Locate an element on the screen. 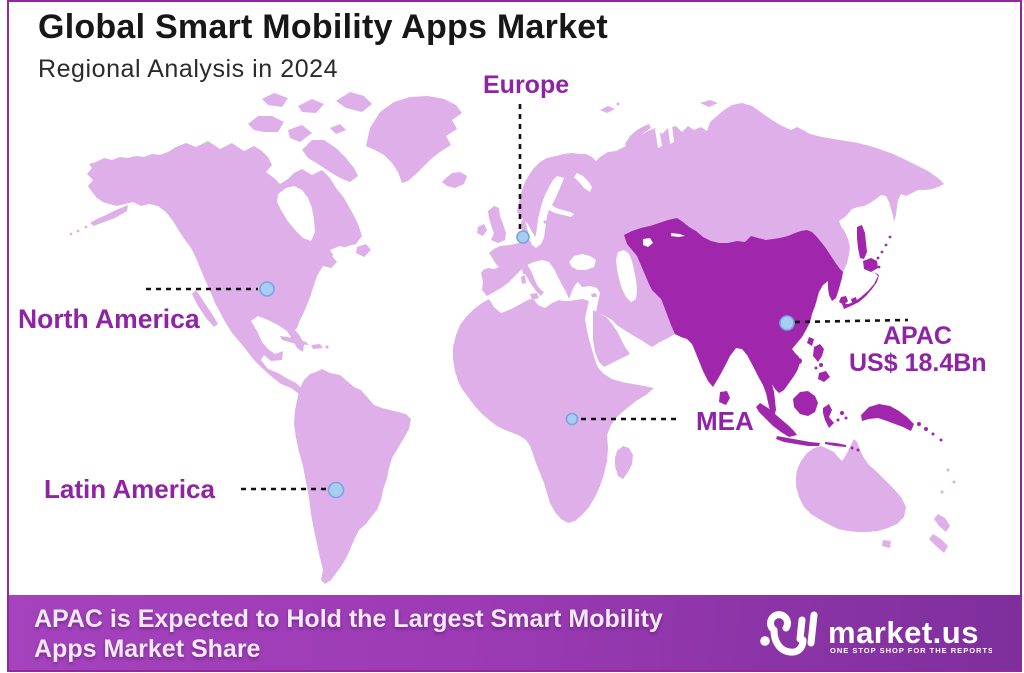 The height and width of the screenshot is (673, 1024). svg-text: market.us is located at coordinates (903, 632).